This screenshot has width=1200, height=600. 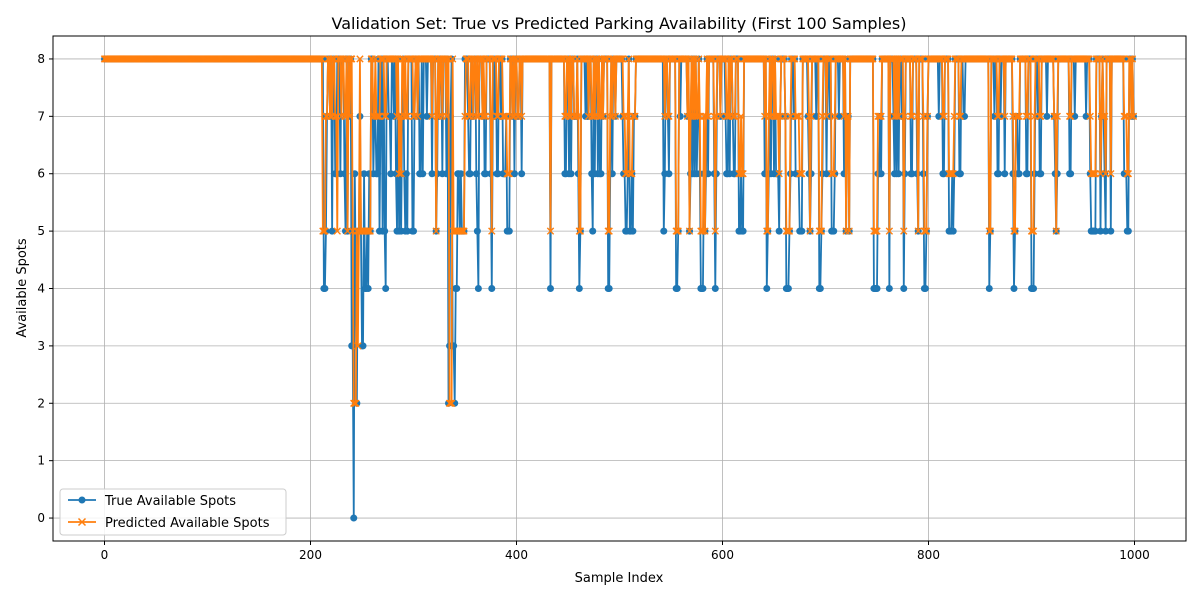 What do you see at coordinates (625, 551) in the screenshot?
I see `x-axis-ticks: 0 200 400 600 800 1000` at bounding box center [625, 551].